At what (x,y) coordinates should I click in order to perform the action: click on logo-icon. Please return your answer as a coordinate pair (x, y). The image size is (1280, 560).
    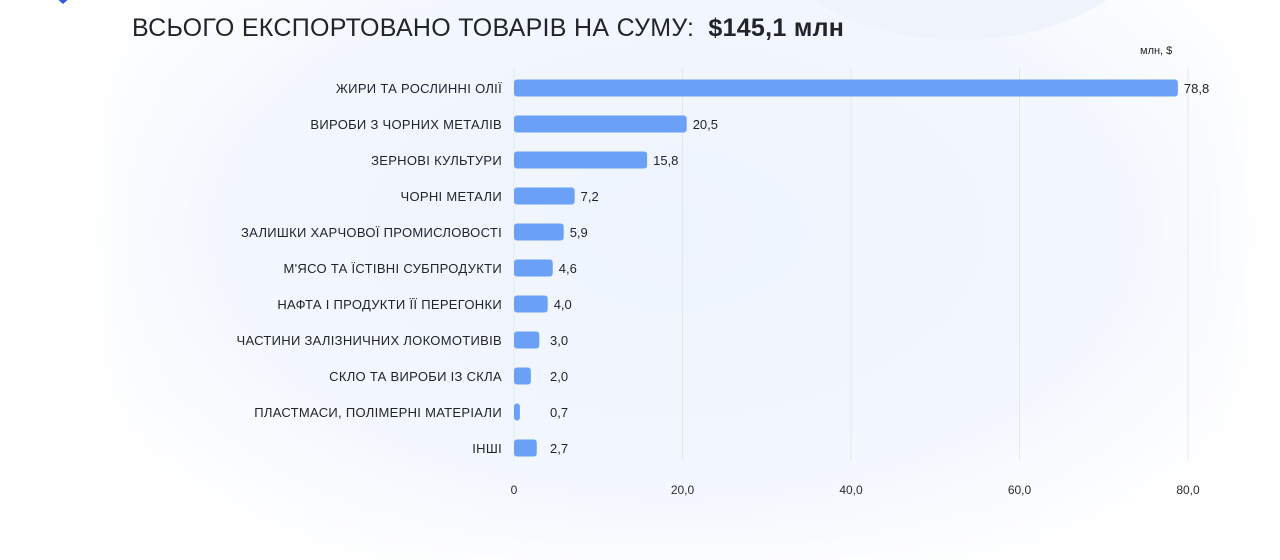
    Looking at the image, I should click on (63, 2).